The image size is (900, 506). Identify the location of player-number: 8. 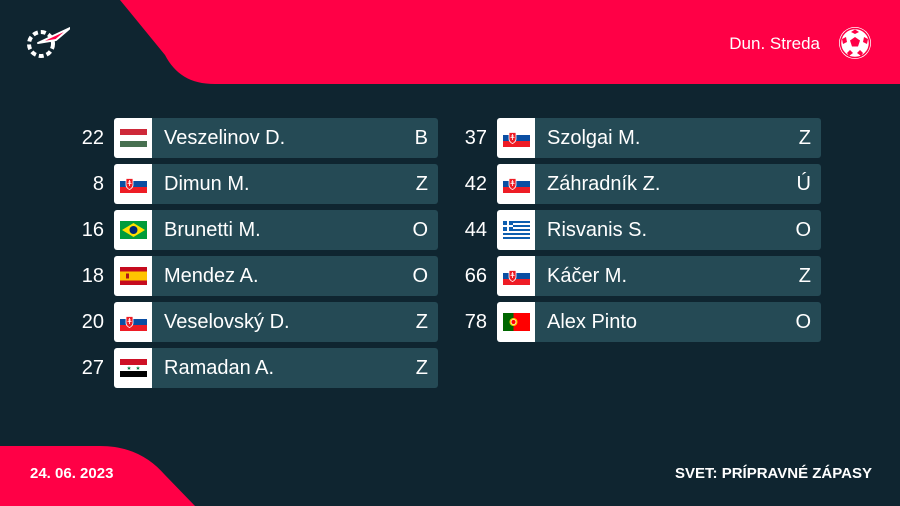
(98, 184).